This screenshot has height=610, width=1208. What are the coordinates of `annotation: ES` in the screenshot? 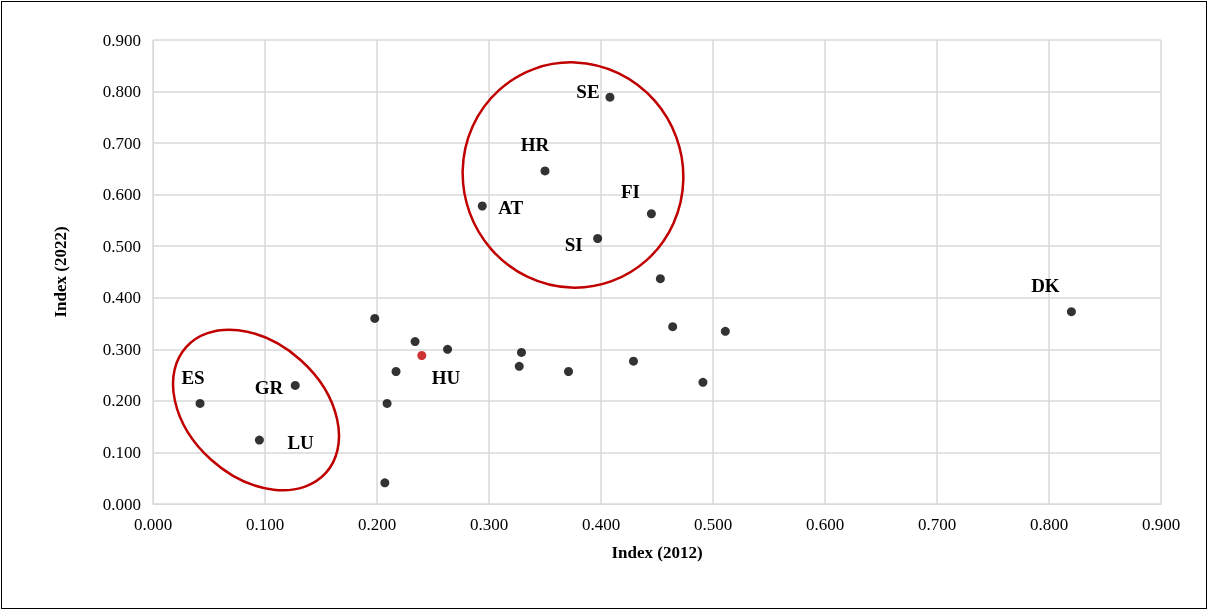 It's located at (193, 377).